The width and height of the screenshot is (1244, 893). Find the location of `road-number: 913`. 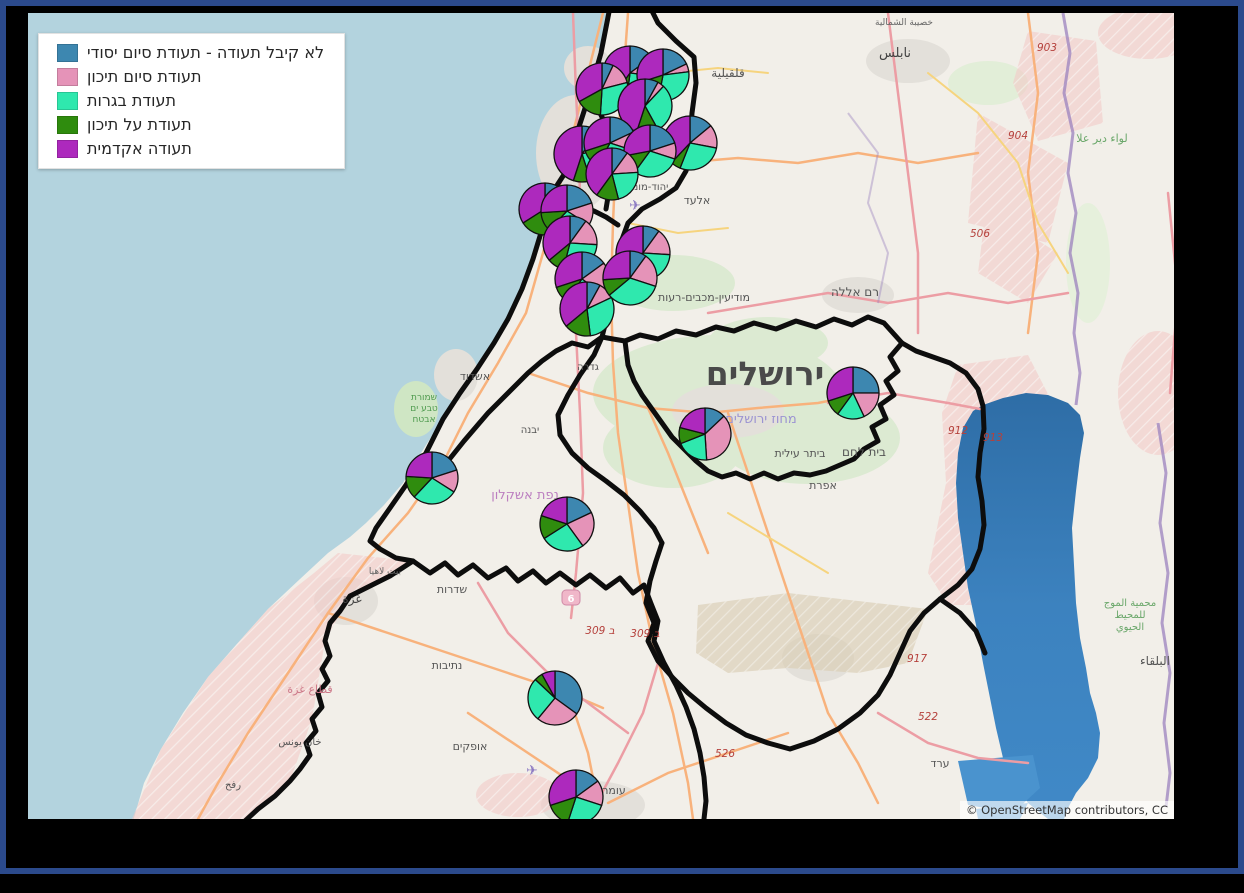

road-number: 913 is located at coordinates (993, 438).